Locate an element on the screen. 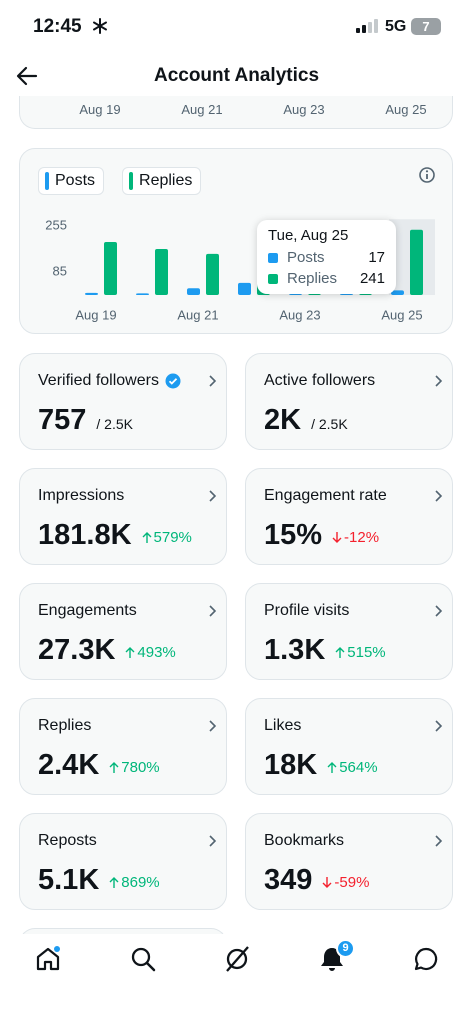 Image resolution: width=473 pixels, height=1024 pixels. stat-change-text: 493% is located at coordinates (156, 652).